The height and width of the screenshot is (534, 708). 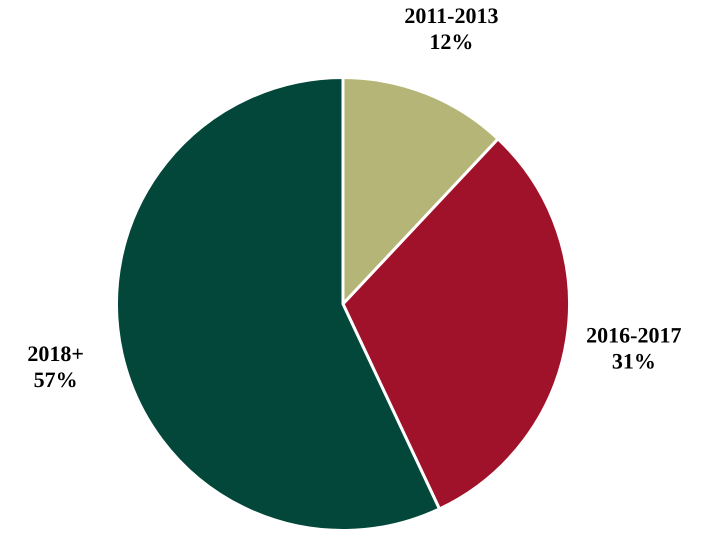 What do you see at coordinates (634, 335) in the screenshot?
I see `slice-label: 2016-2017` at bounding box center [634, 335].